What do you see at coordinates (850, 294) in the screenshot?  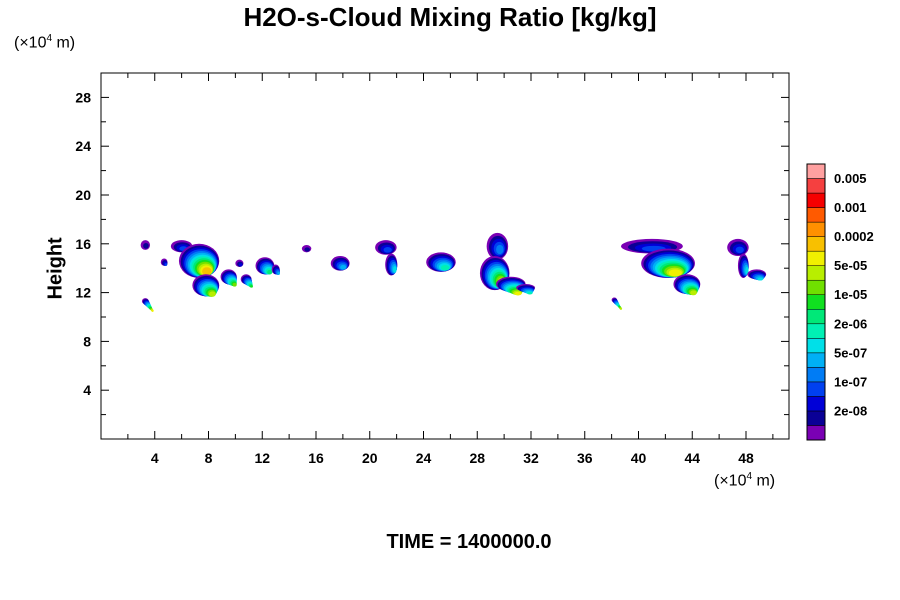 I see `colorbar-label: 1e-05` at bounding box center [850, 294].